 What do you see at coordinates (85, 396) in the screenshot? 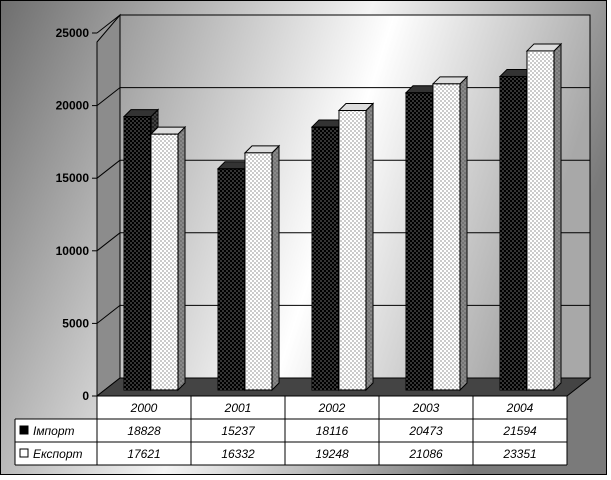
I see `y-tick-label: 0` at bounding box center [85, 396].